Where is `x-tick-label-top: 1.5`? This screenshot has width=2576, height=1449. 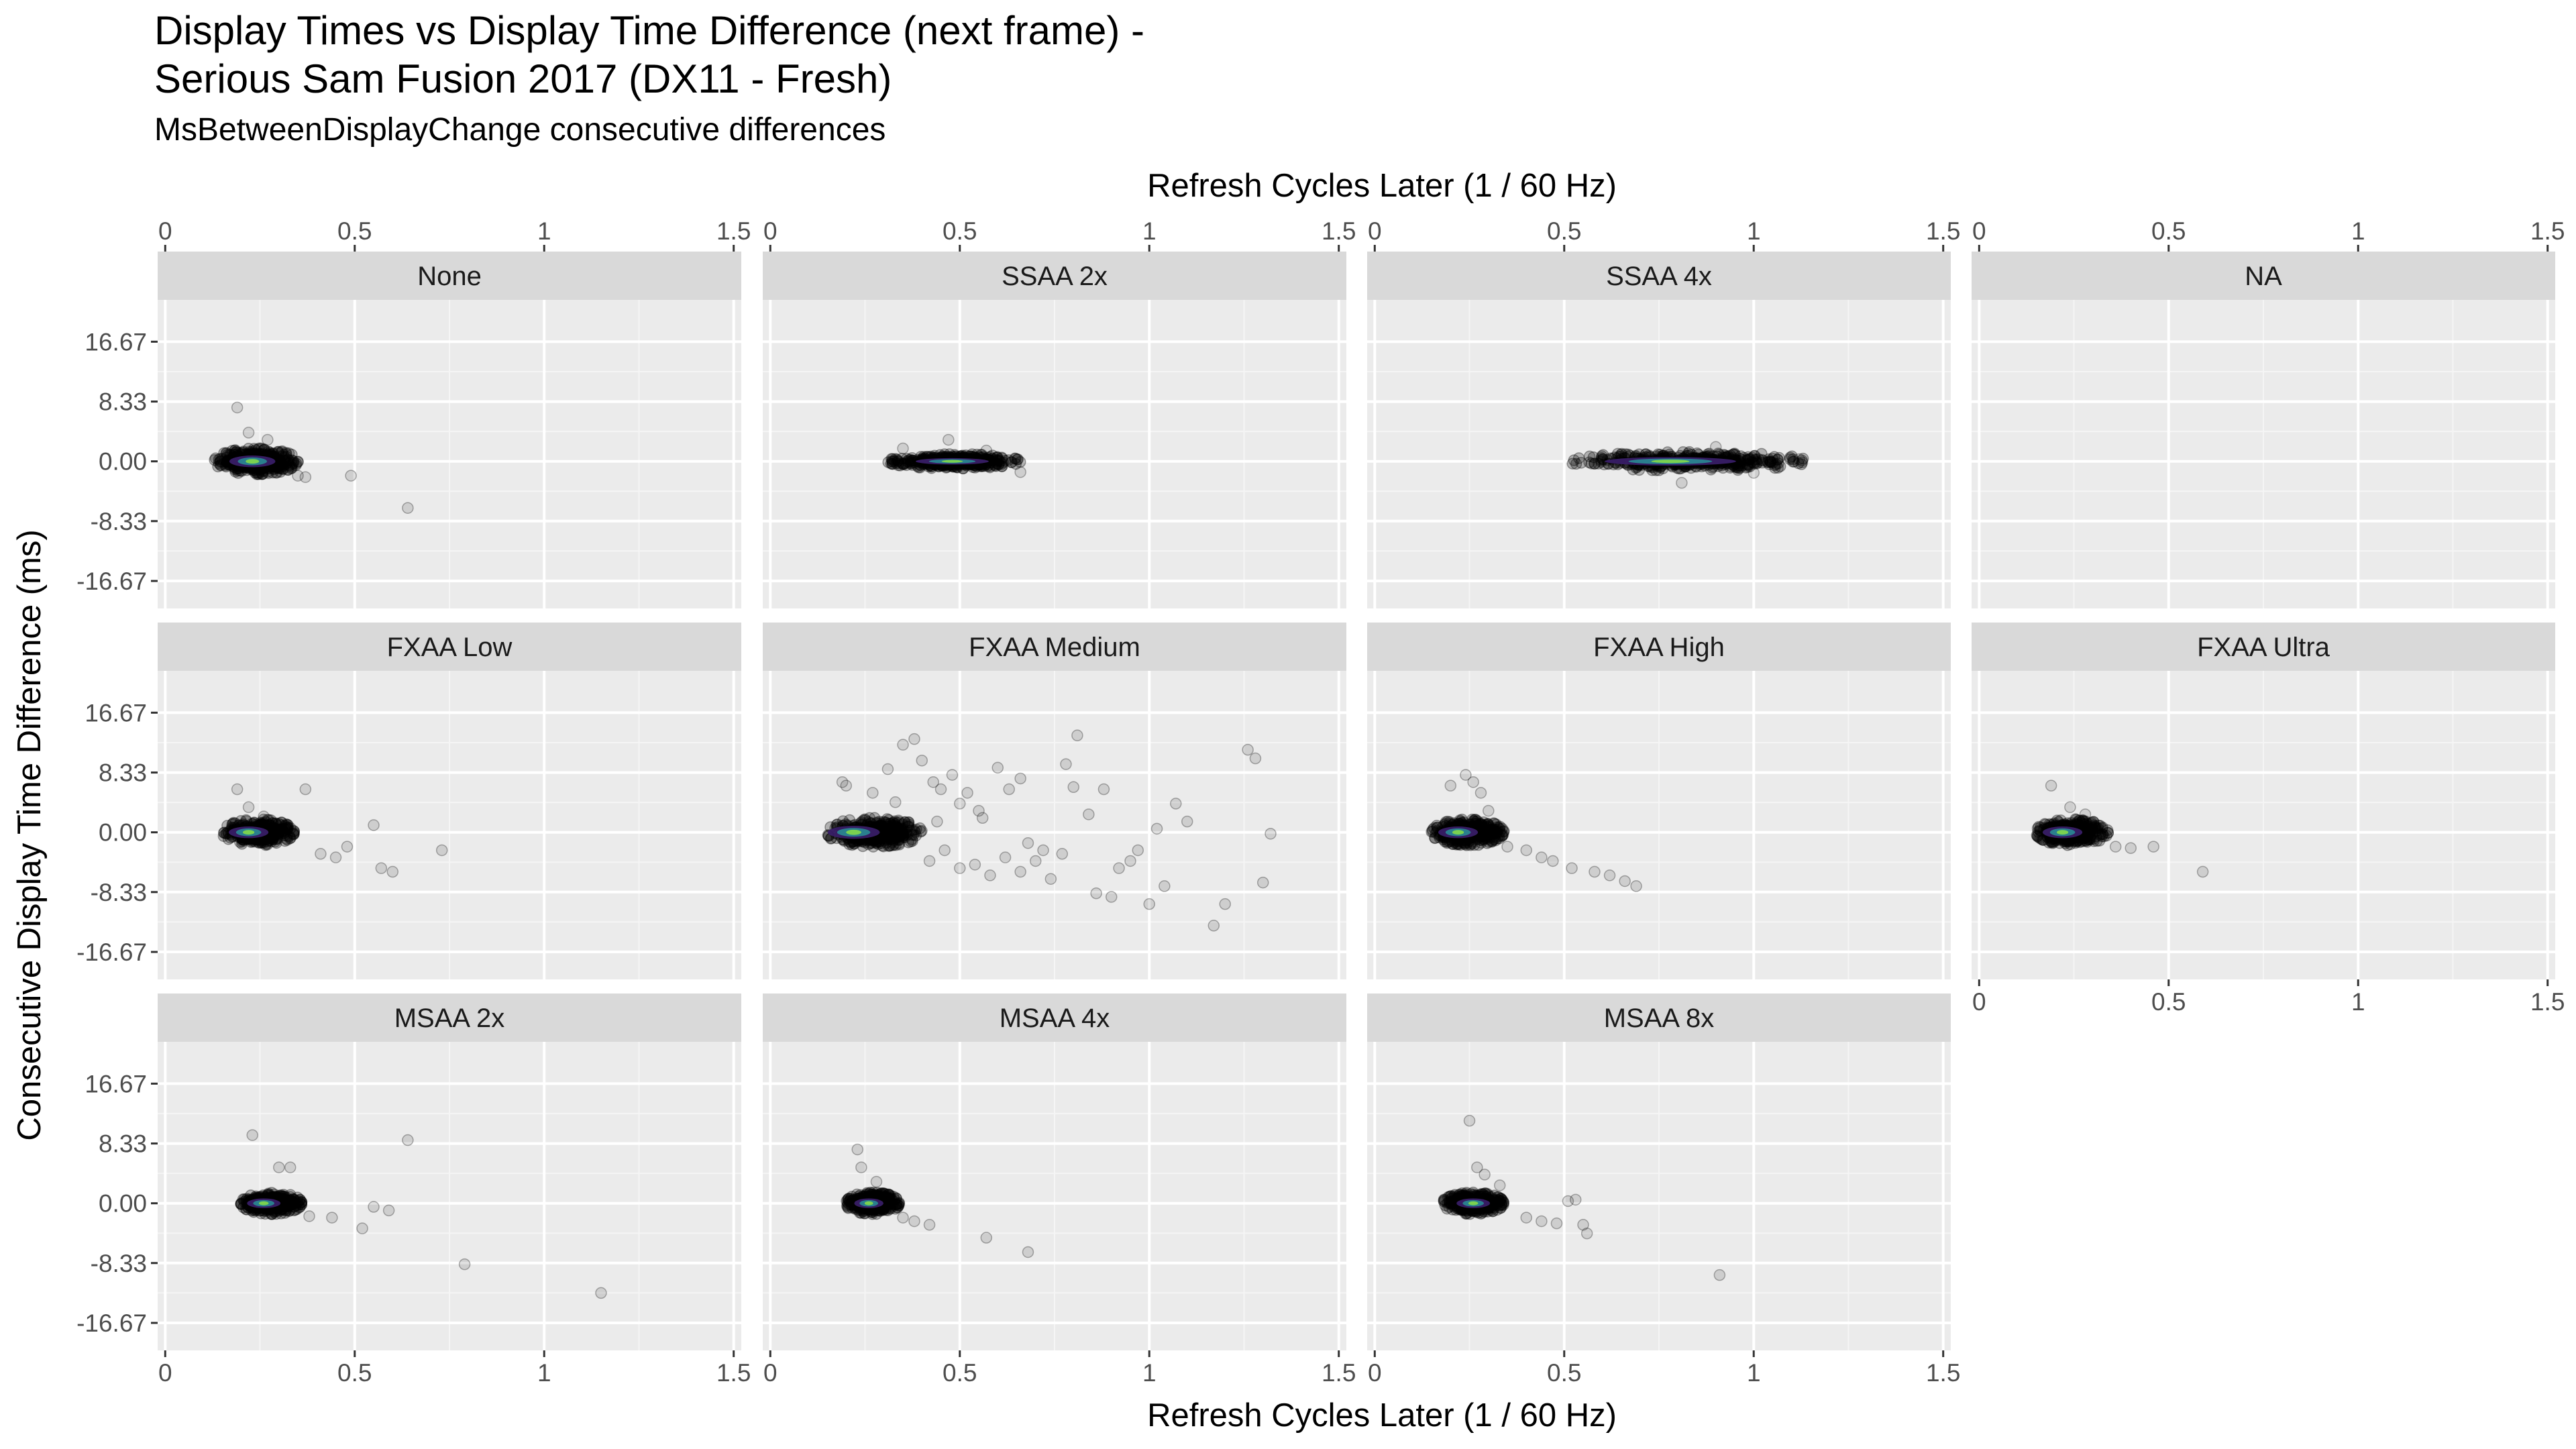 x-tick-label-top: 1.5 is located at coordinates (733, 231).